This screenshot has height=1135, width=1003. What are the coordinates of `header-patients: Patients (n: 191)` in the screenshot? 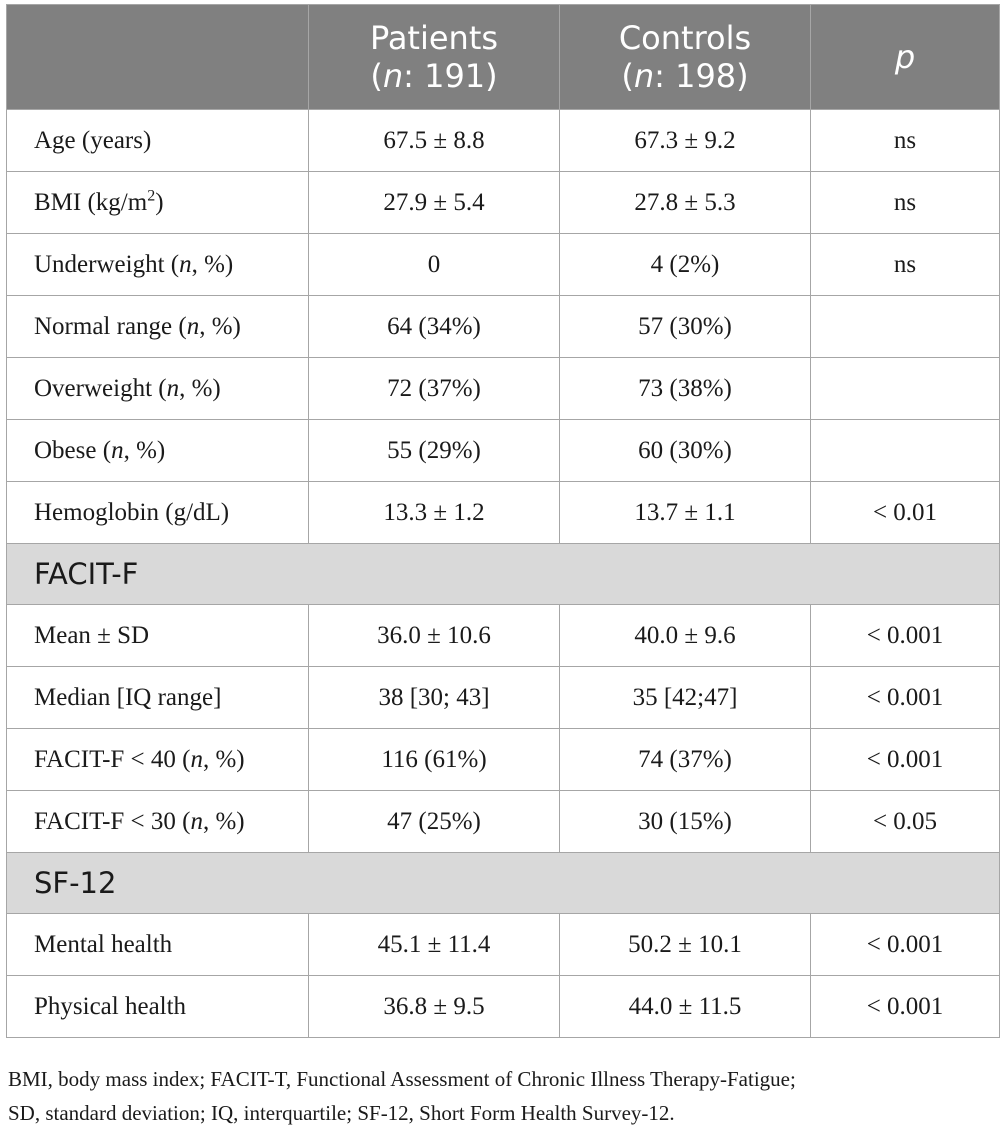 It's located at (434, 57).